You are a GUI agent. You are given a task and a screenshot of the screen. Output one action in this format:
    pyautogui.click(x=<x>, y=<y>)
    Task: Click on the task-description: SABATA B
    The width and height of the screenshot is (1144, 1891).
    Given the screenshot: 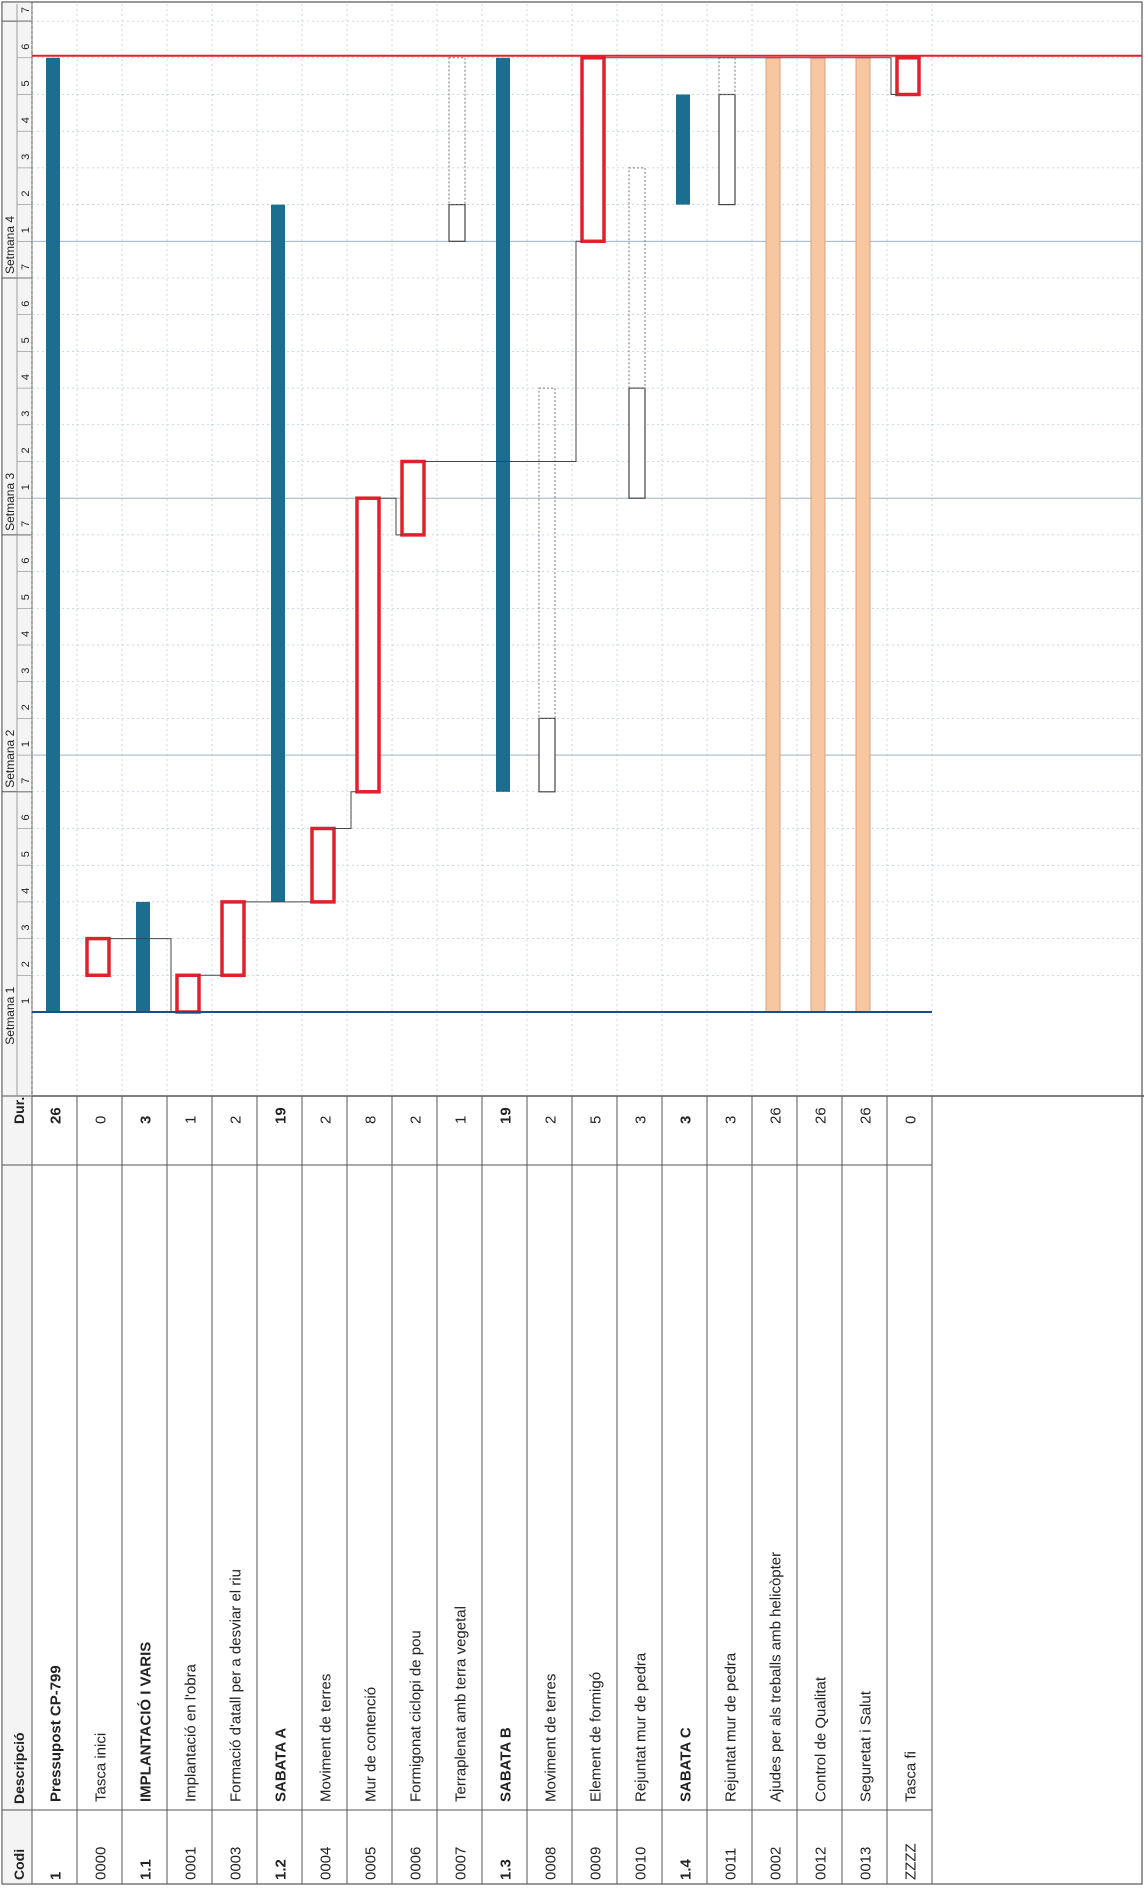 What is the action you would take?
    pyautogui.click(x=506, y=1764)
    